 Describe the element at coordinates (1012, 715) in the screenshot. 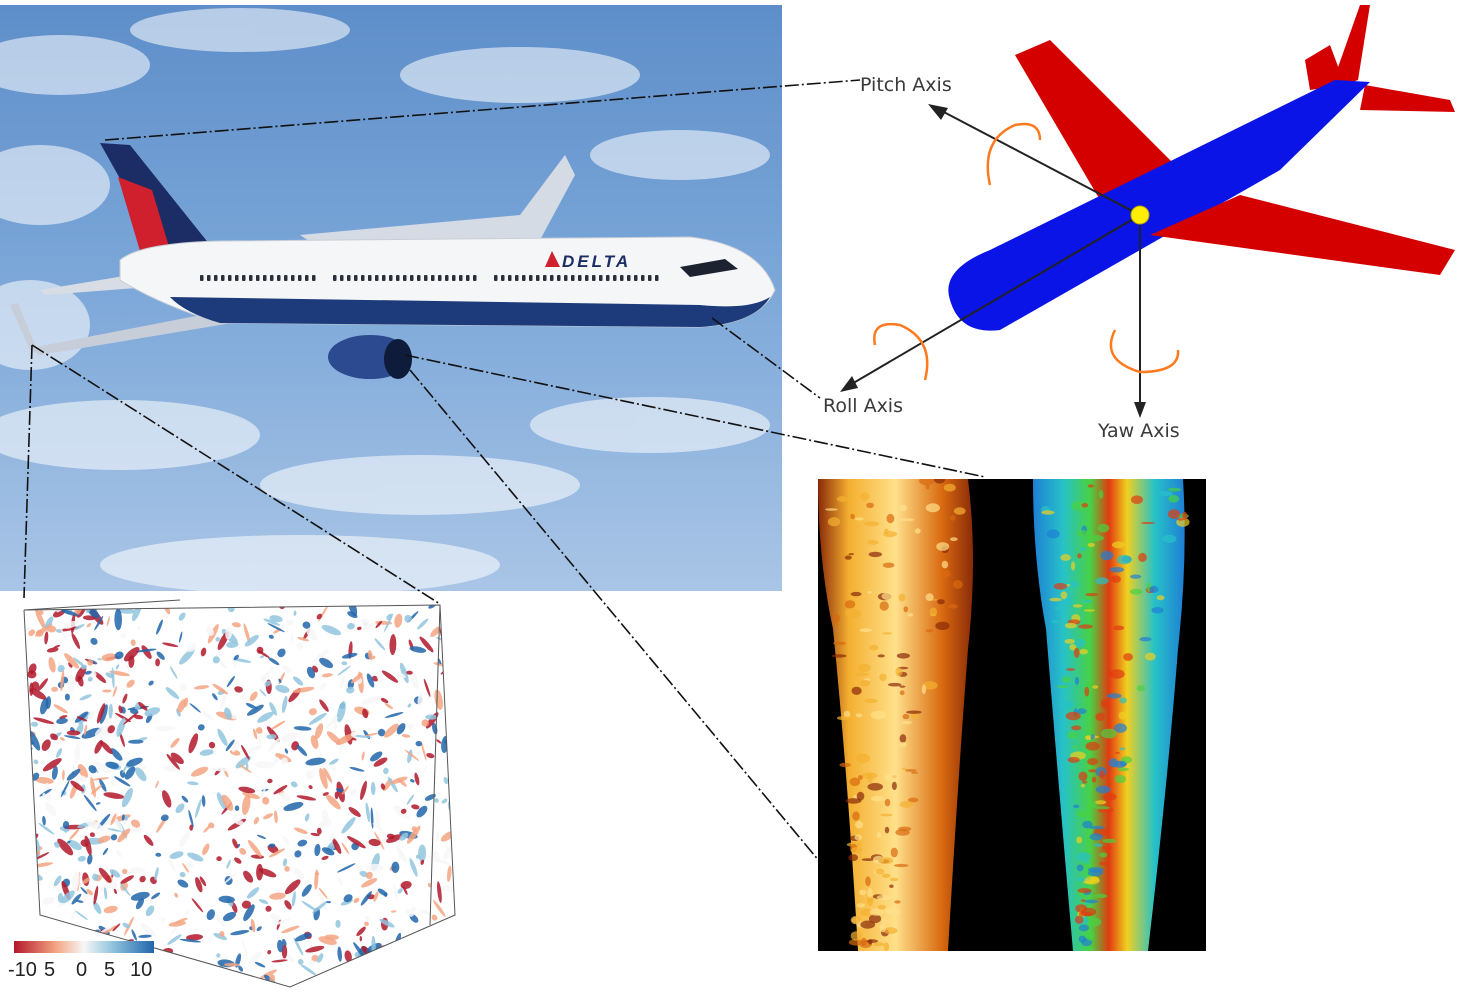

I see `jet-plume-simulation` at that location.